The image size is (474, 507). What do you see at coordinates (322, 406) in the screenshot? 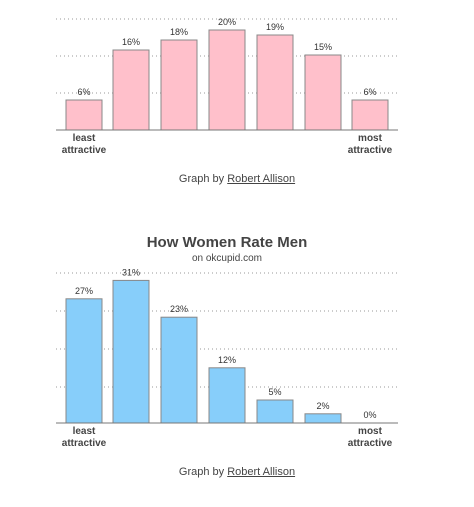
I see `data-label: 2%` at bounding box center [322, 406].